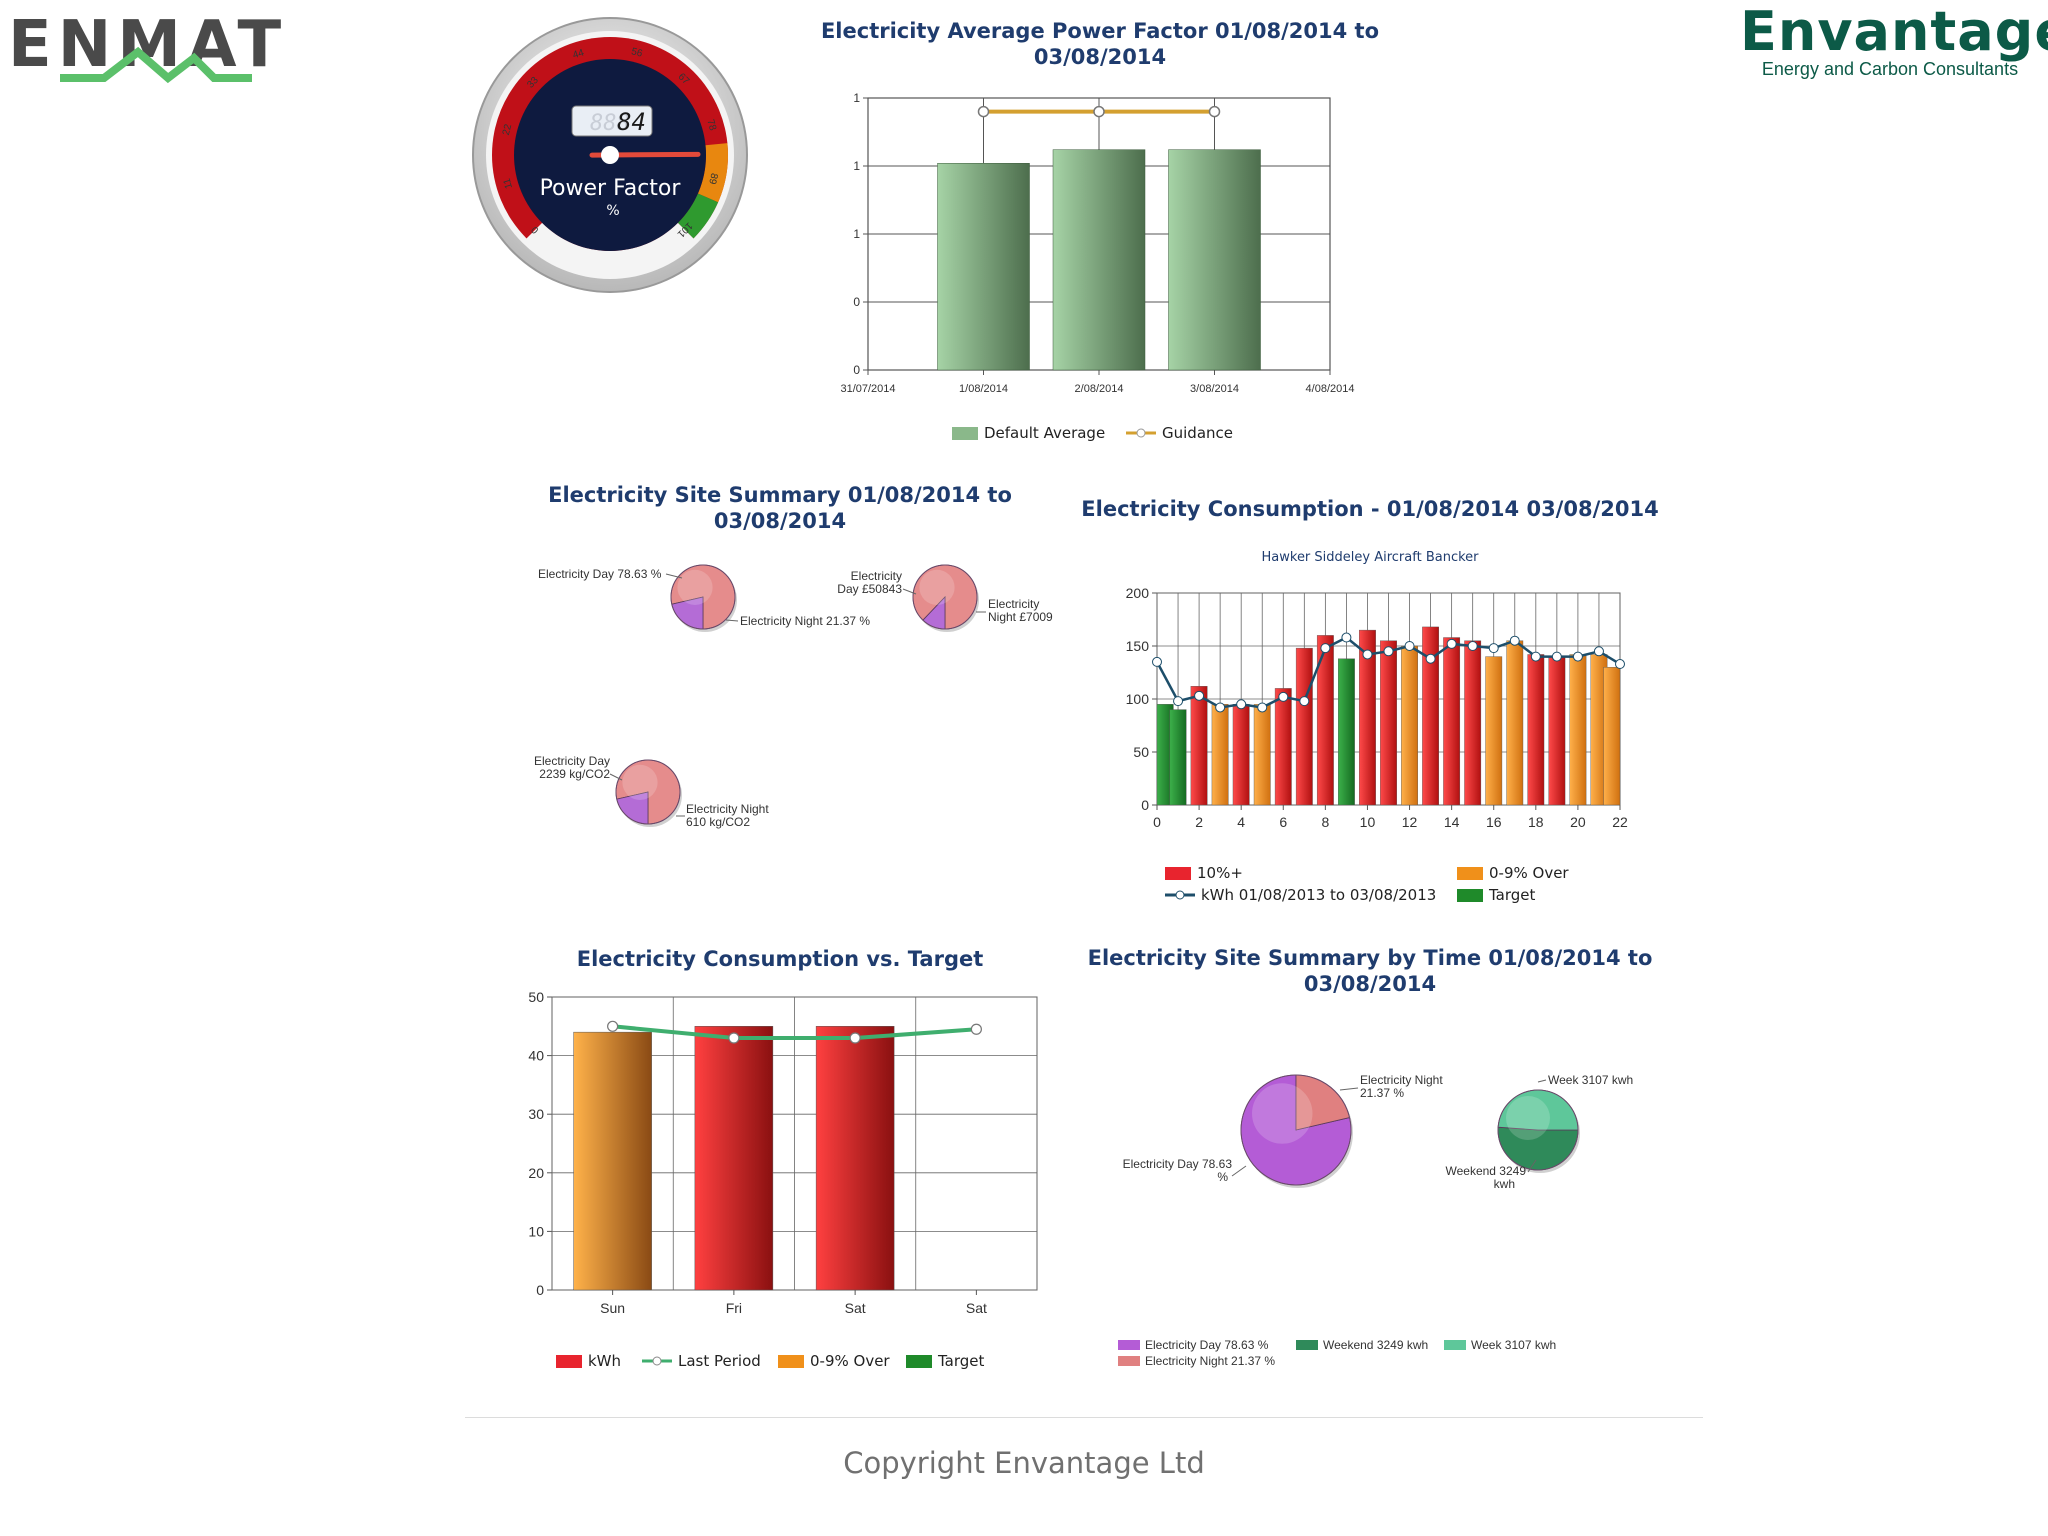 The width and height of the screenshot is (2048, 1536). I want to click on consumption-chart: 0 50 100 150 200 0 2 4 6 8 10 12 14 16 18 20 22, so click(1377, 707).